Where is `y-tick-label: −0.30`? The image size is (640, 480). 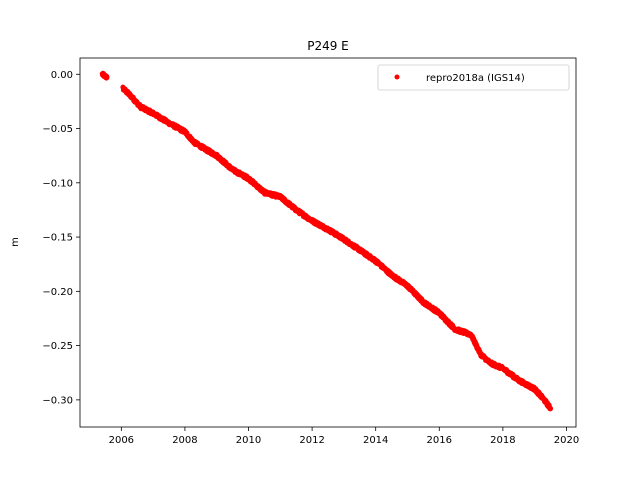
y-tick-label: −0.30 is located at coordinates (57, 400).